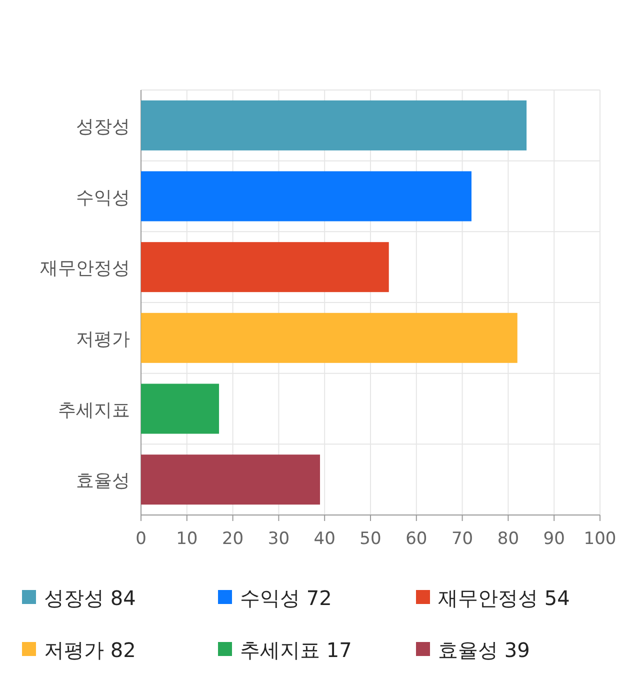  I want to click on legend-label: 수익성 72, so click(286, 598).